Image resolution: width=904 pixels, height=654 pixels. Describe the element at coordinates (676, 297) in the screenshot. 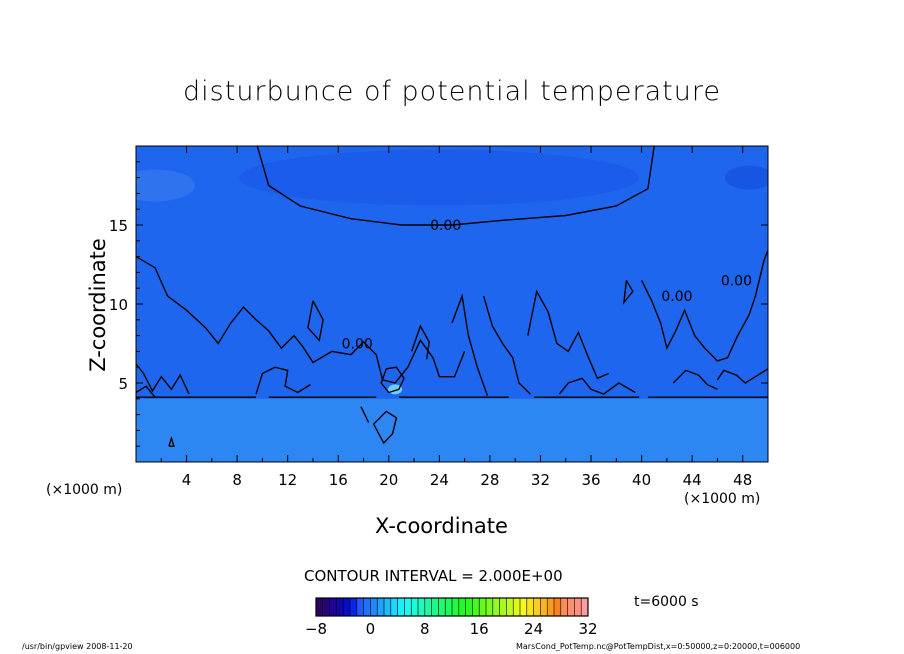

I see `contour-label-3: 0.00` at that location.